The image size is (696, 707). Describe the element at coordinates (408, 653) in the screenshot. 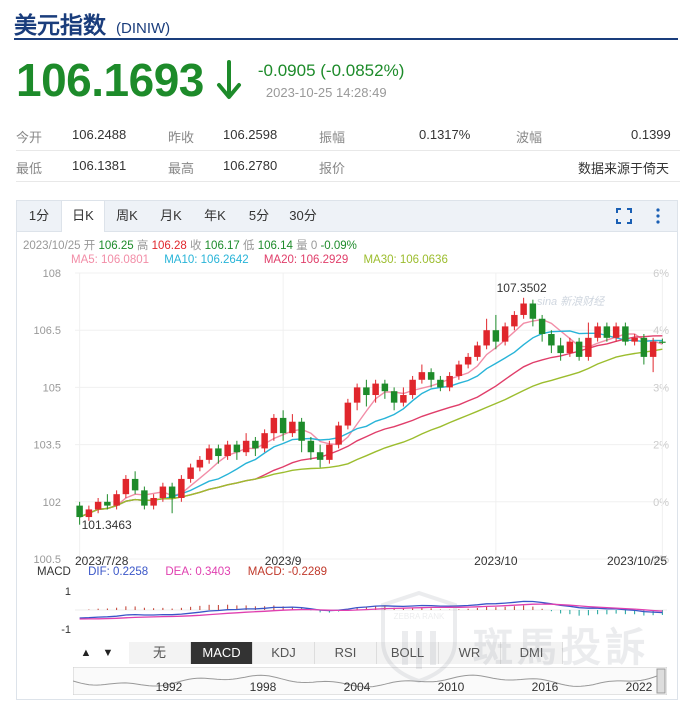

I see `indicator-boll: BOLL` at that location.